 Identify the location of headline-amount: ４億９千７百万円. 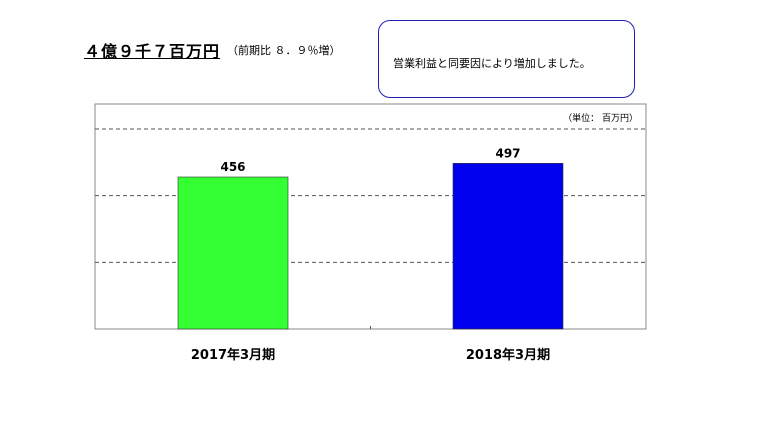
(152, 51).